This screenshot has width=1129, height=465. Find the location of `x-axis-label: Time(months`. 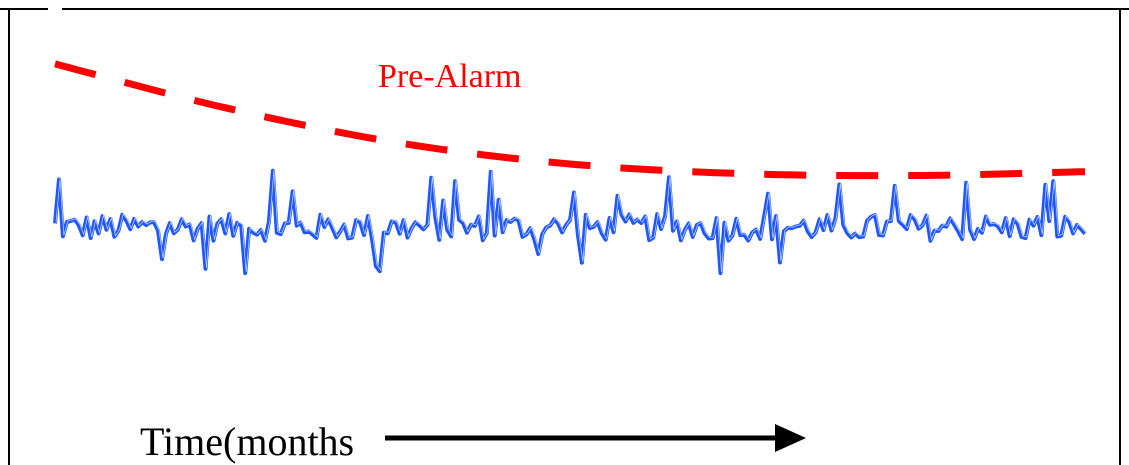

x-axis-label: Time(months is located at coordinates (247, 441).